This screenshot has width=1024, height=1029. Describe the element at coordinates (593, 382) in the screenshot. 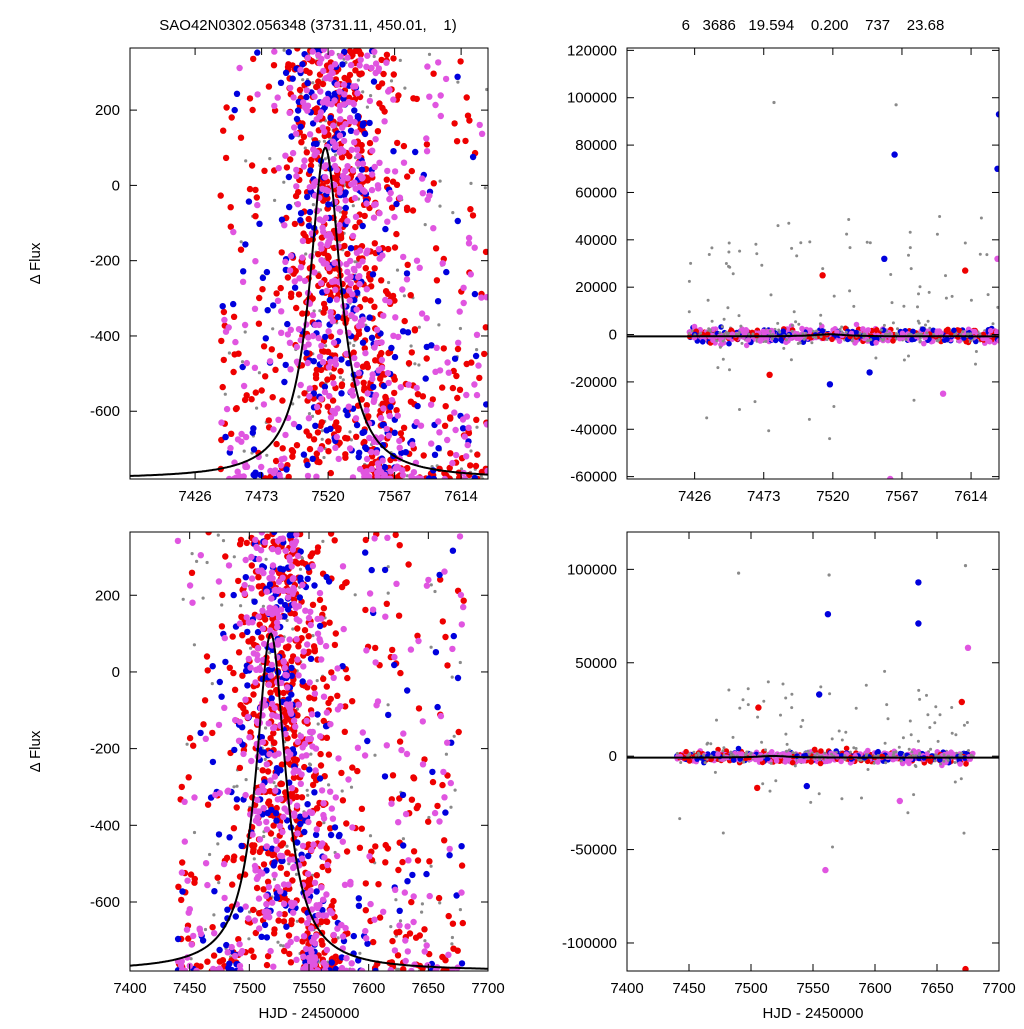

I see `y-tick-label: -20000` at that location.